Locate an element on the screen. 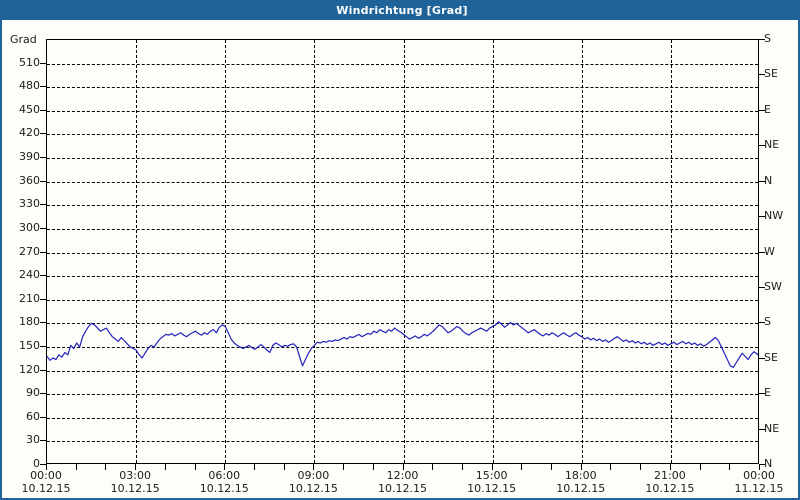  x-axis-tick-label-group: 00:00 11.12.15 is located at coordinates (758, 482).